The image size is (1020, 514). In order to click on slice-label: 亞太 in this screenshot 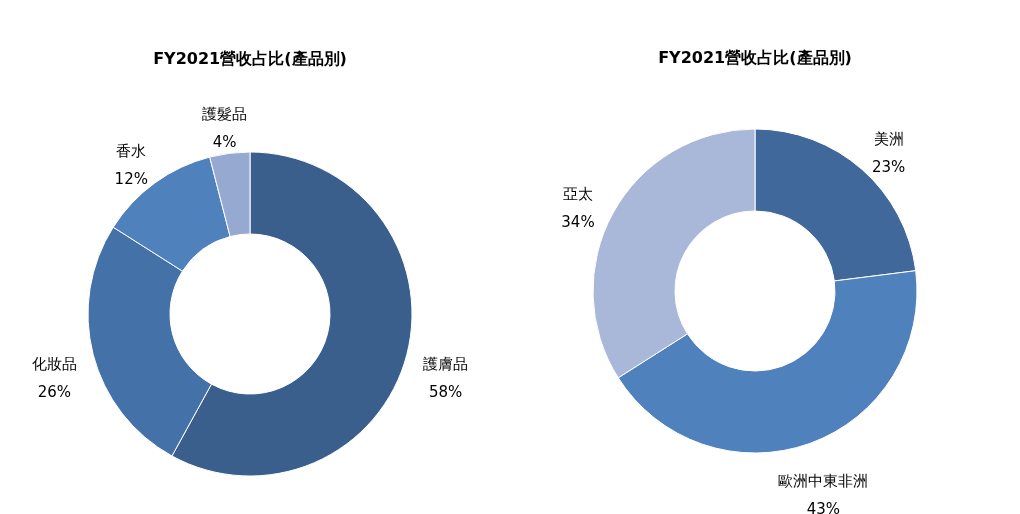, I will do `click(577, 193)`.